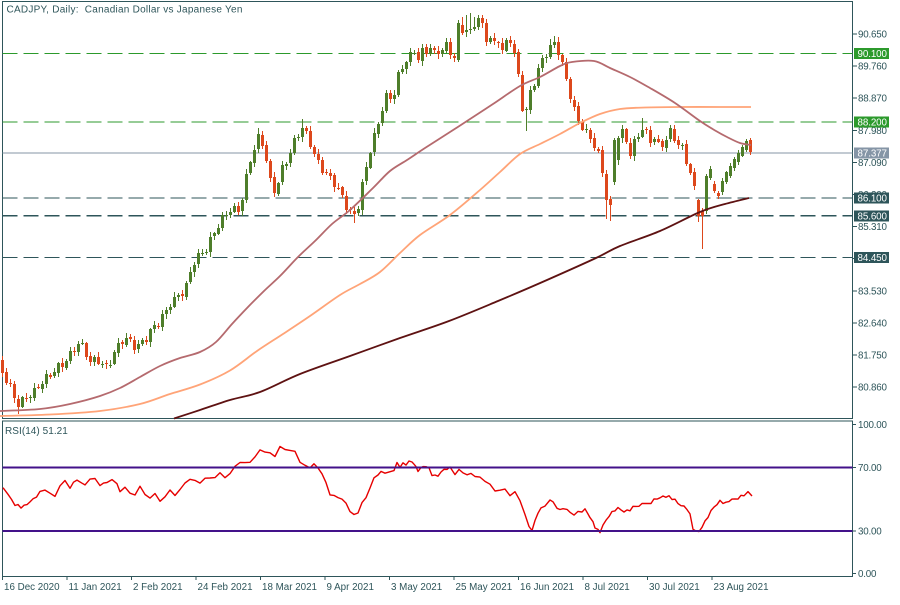  What do you see at coordinates (547, 587) in the screenshot?
I see `svg-text: 16 Jun 2021` at bounding box center [547, 587].